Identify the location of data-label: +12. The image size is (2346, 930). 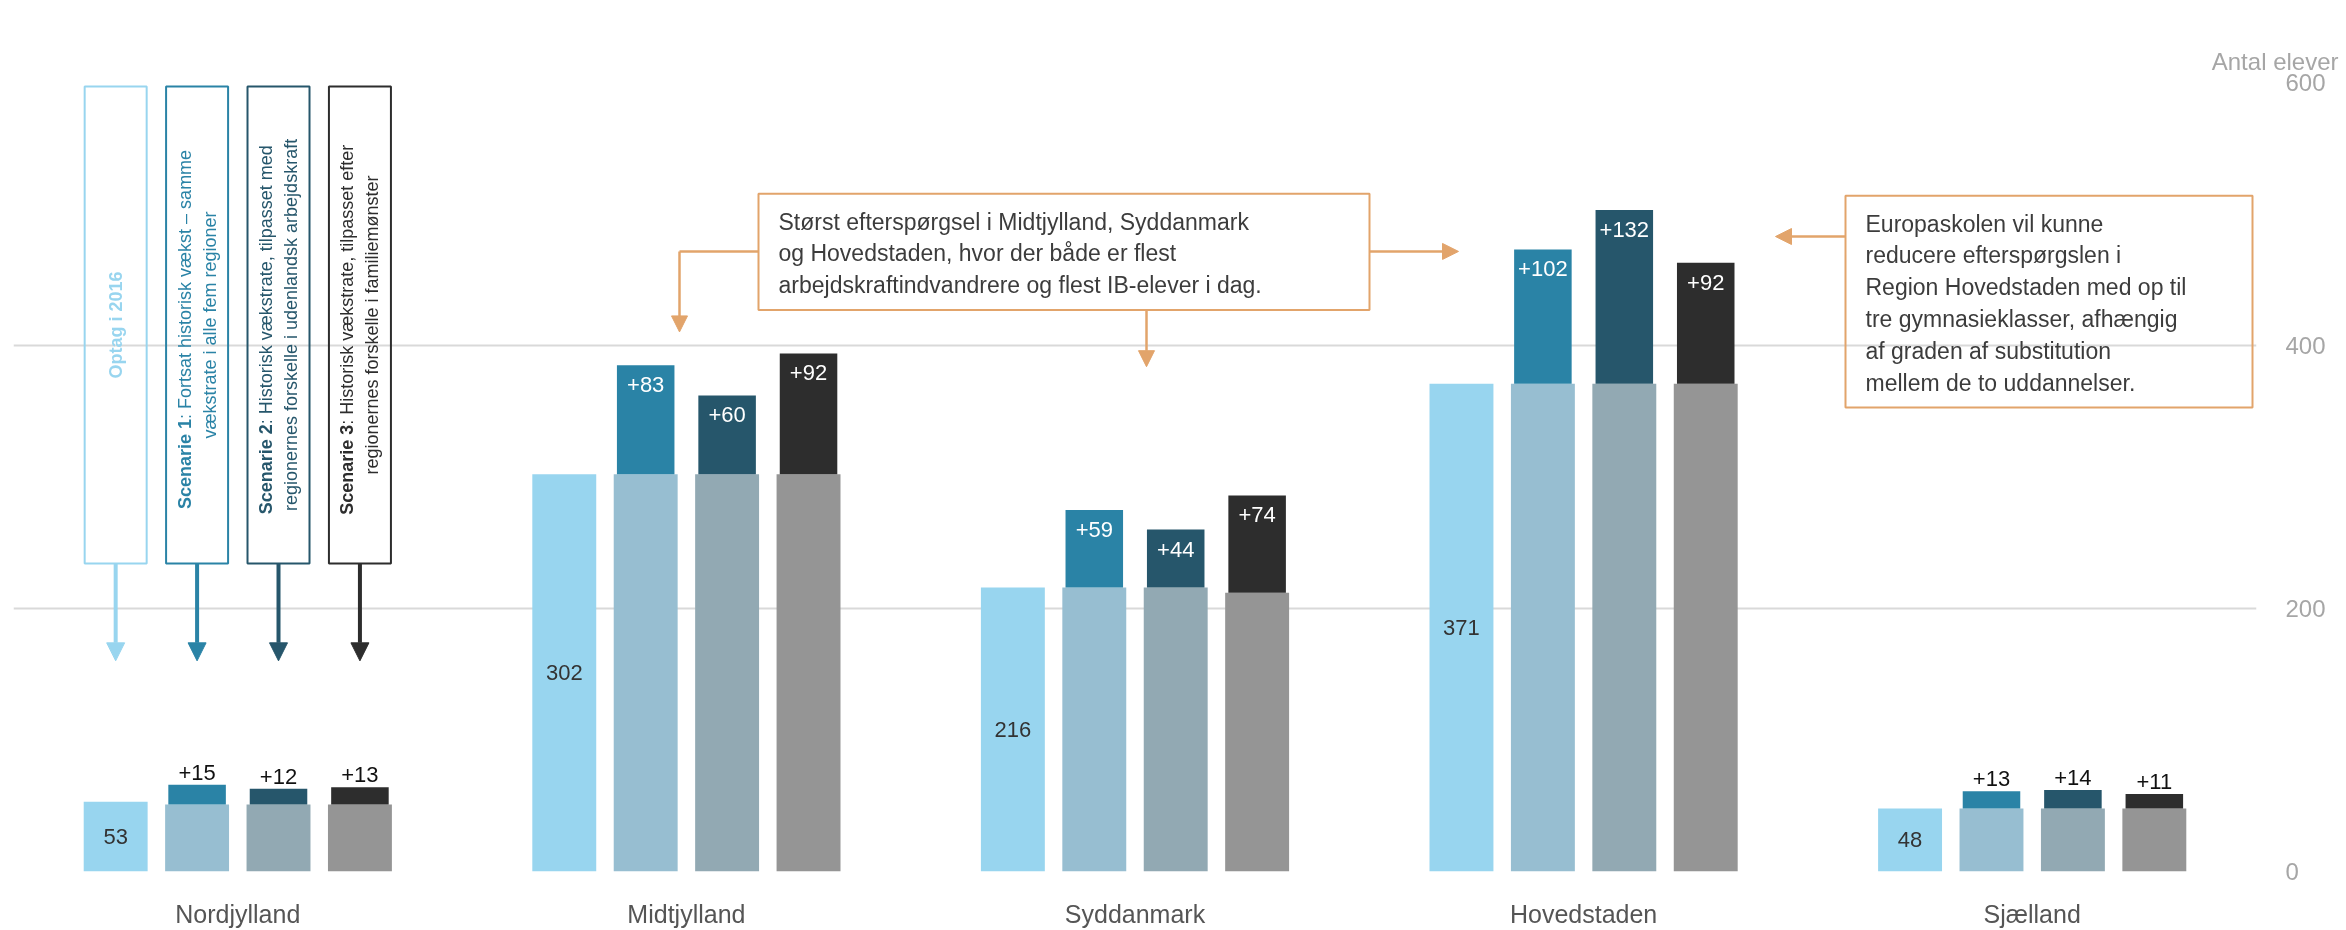
(278, 776).